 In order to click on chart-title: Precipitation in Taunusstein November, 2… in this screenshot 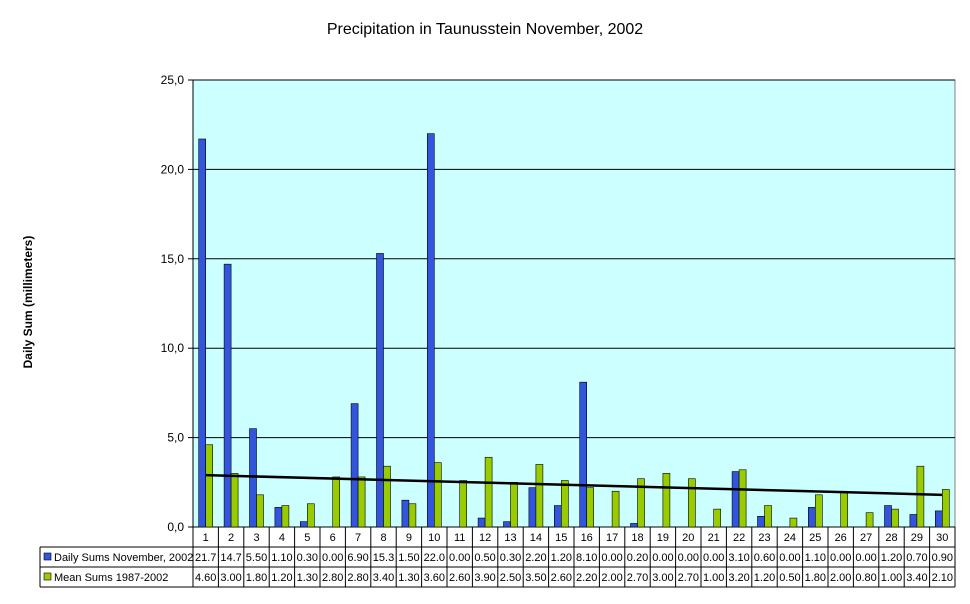, I will do `click(485, 29)`.